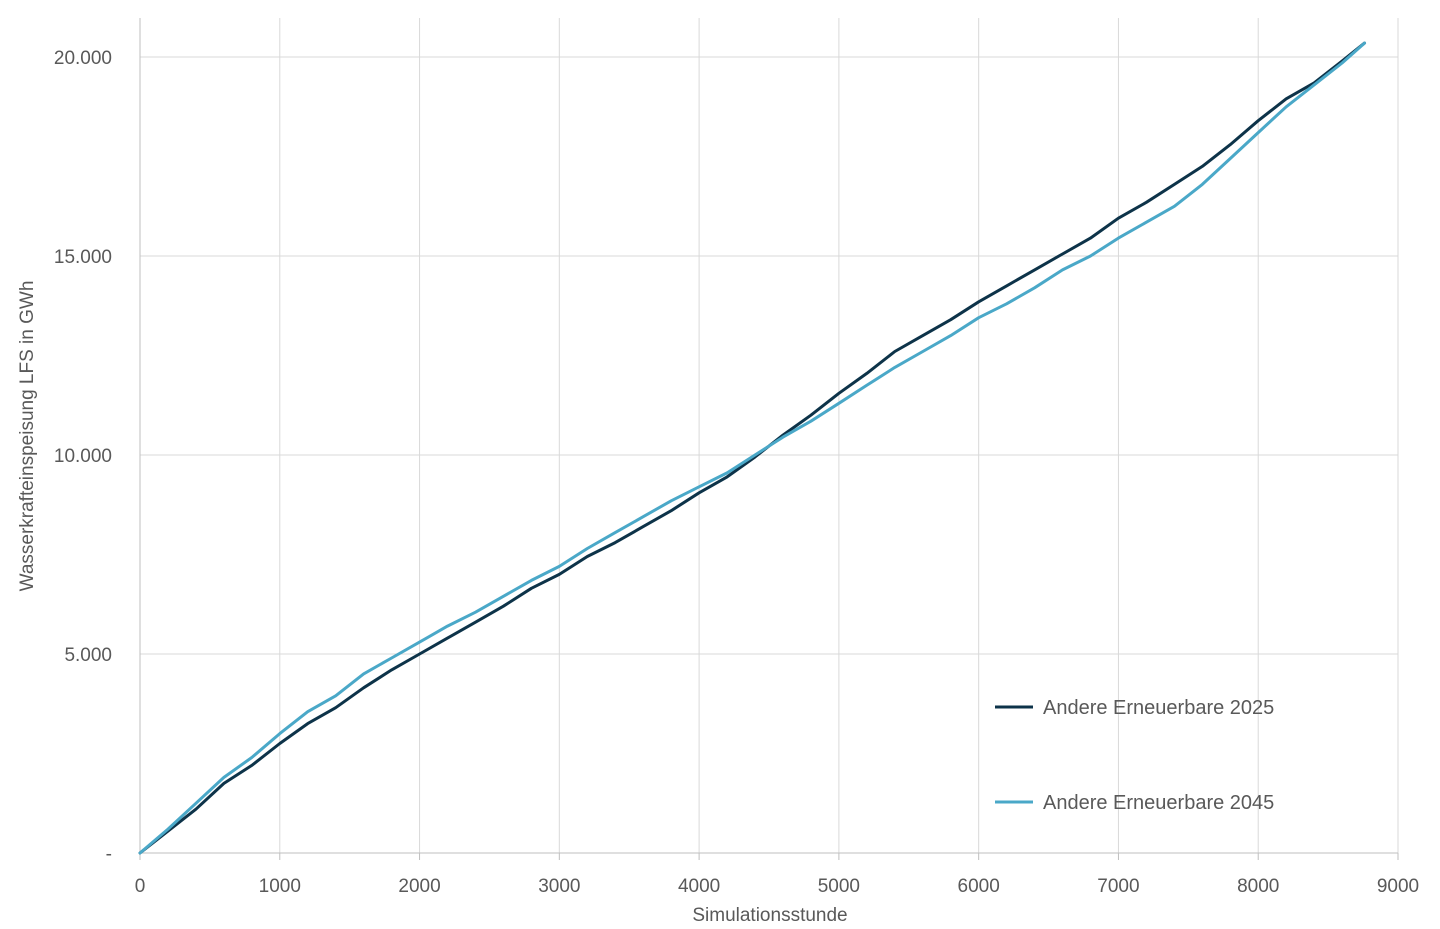 This screenshot has height=929, width=1440. What do you see at coordinates (1158, 803) in the screenshot?
I see `legend-label-2: Andere Erneuerbare 2045` at bounding box center [1158, 803].